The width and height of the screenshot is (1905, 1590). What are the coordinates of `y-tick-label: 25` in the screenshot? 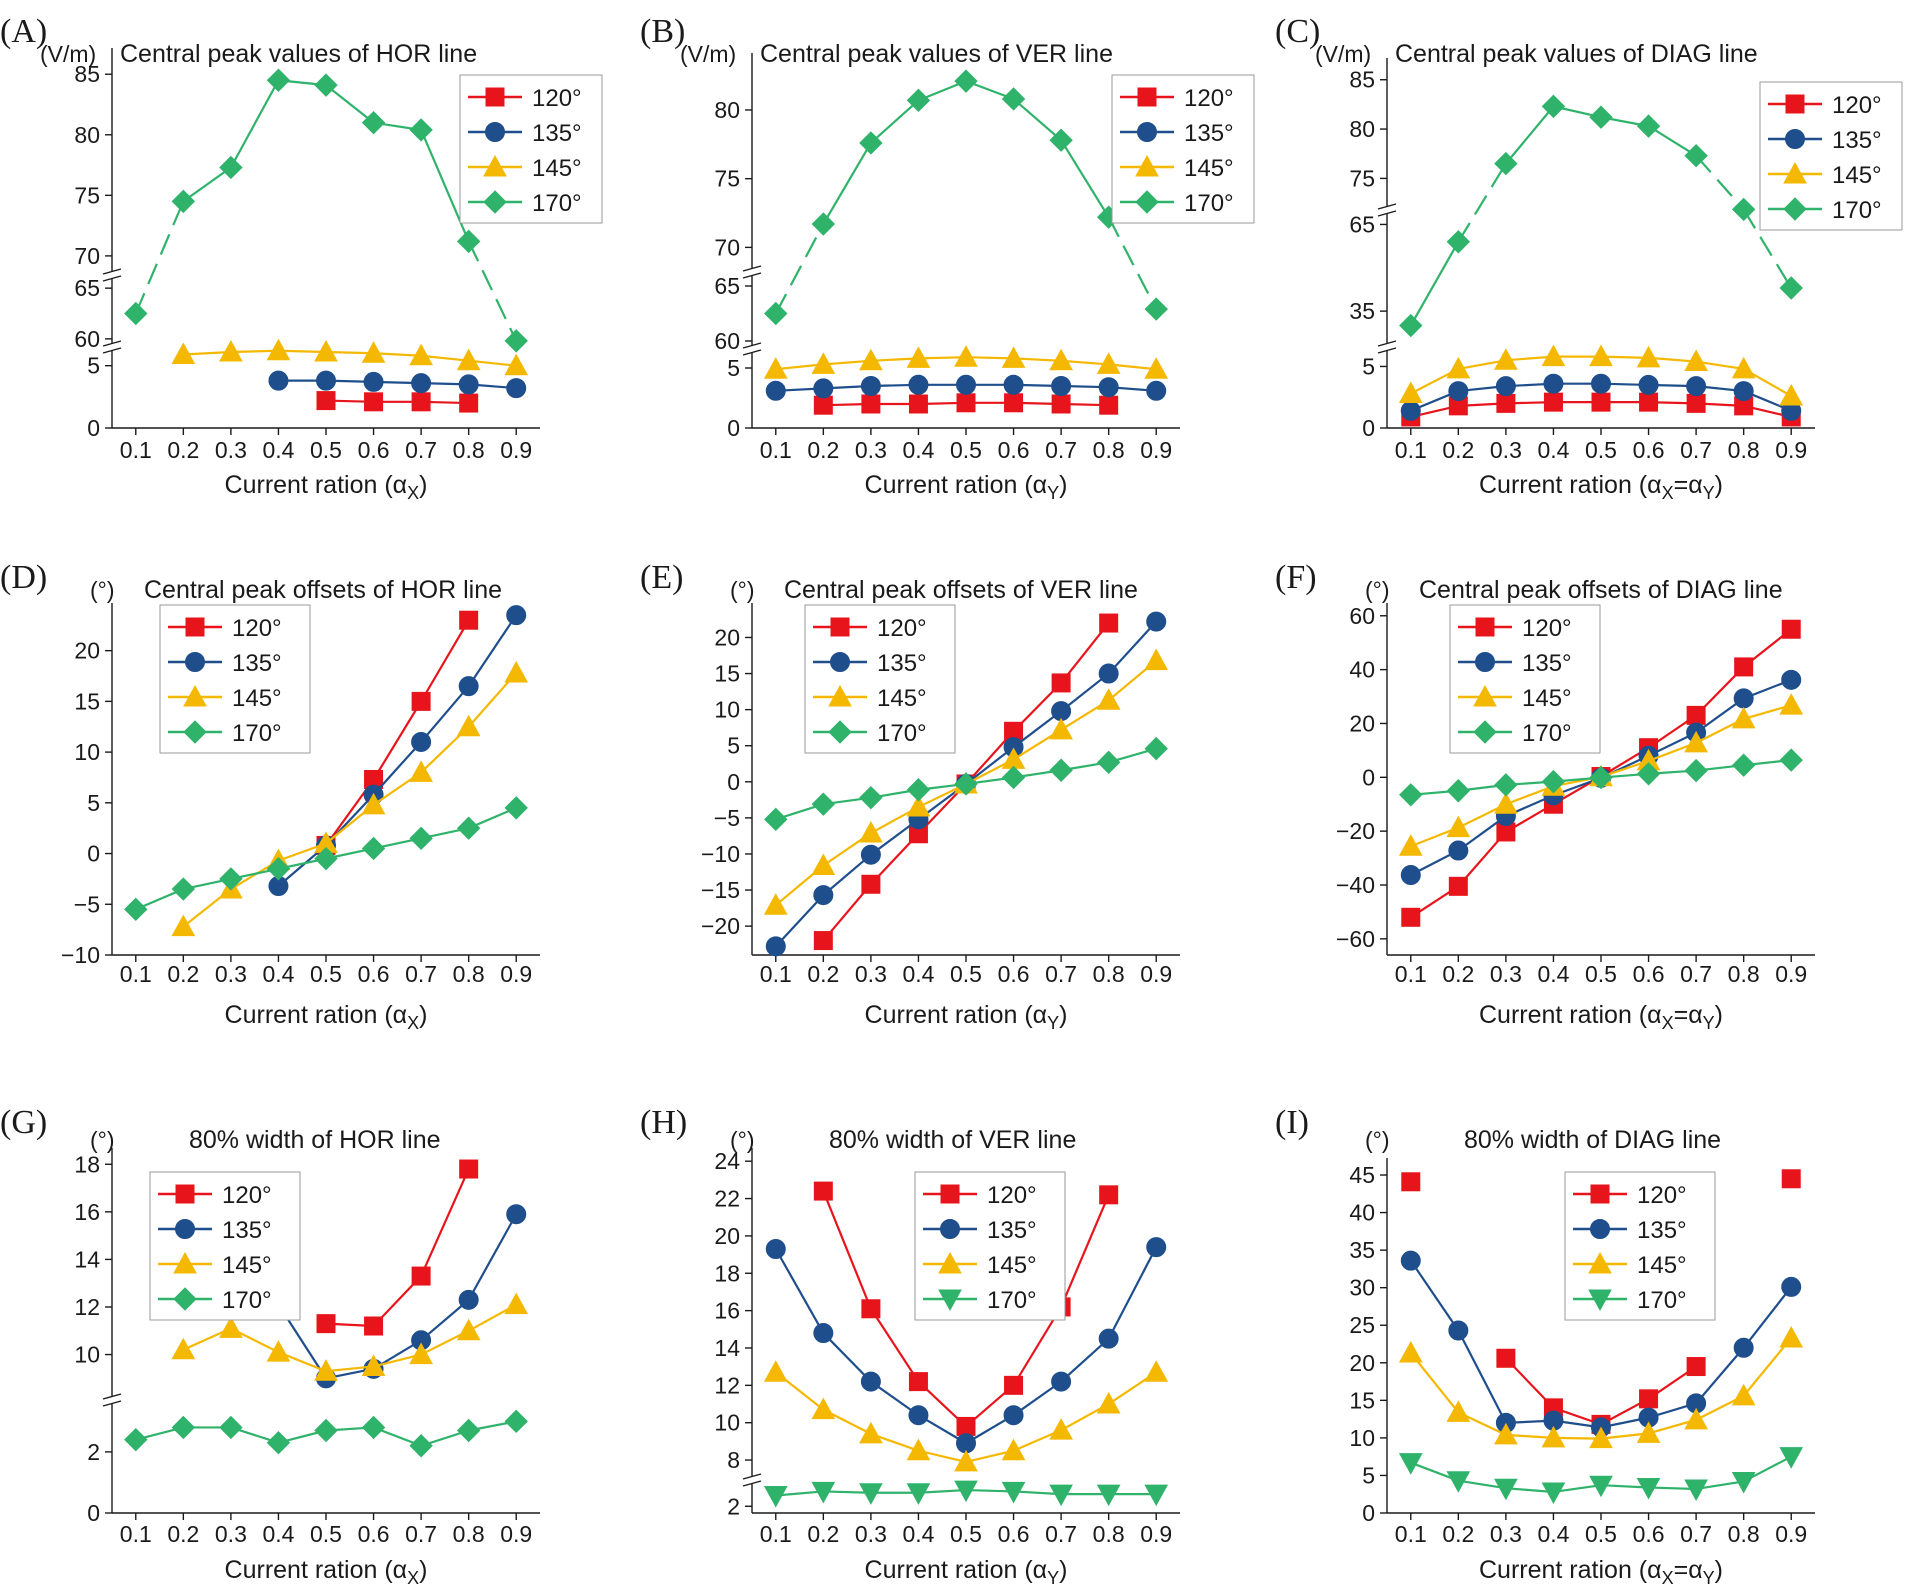 It's located at (1362, 1325).